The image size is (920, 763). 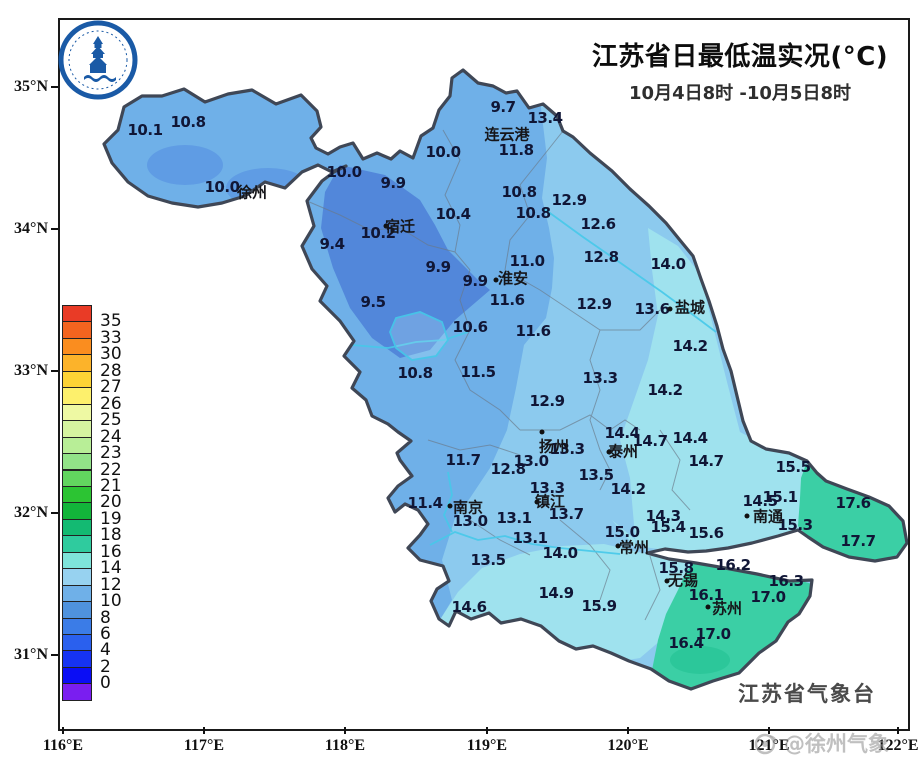 What do you see at coordinates (898, 745) in the screenshot?
I see `lon-label: 122°E` at bounding box center [898, 745].